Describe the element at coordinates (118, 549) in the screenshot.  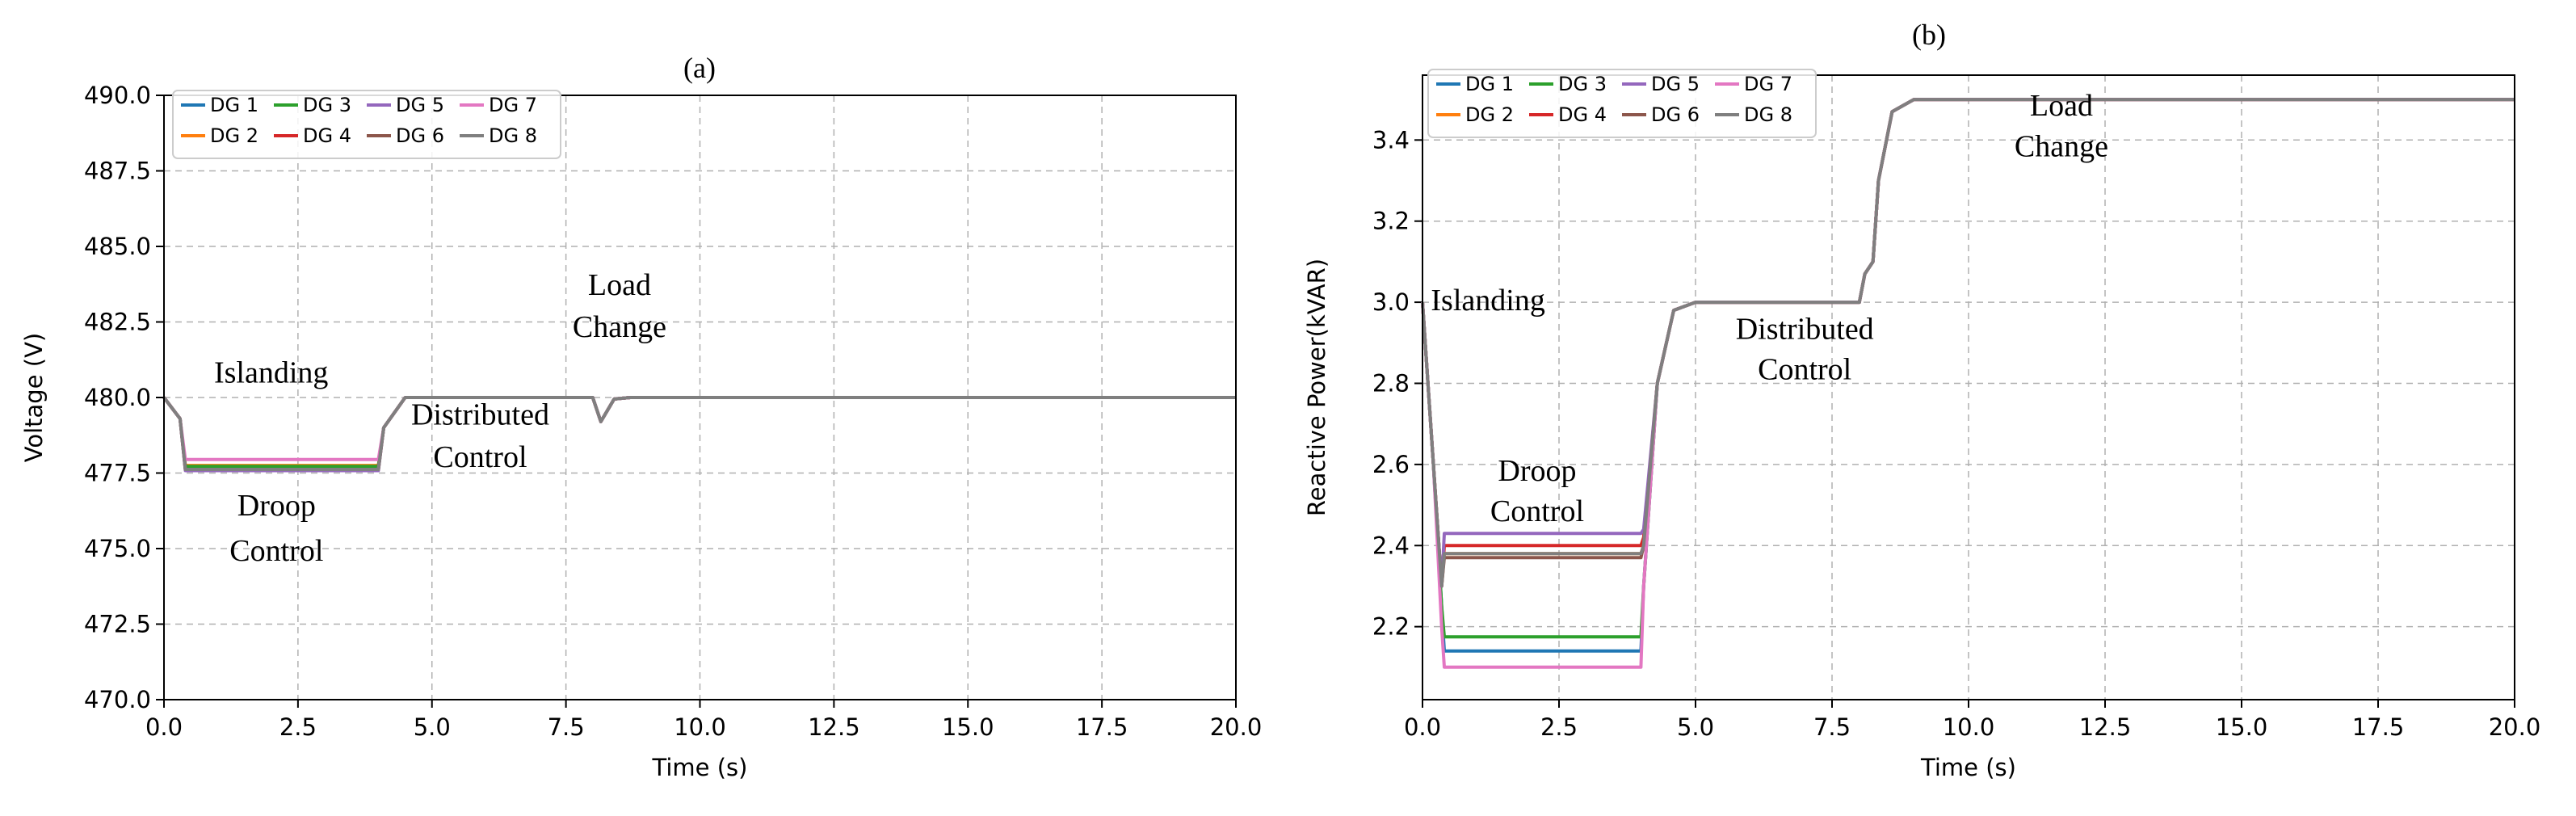
I see `y-tick-label: 475.0` at that location.